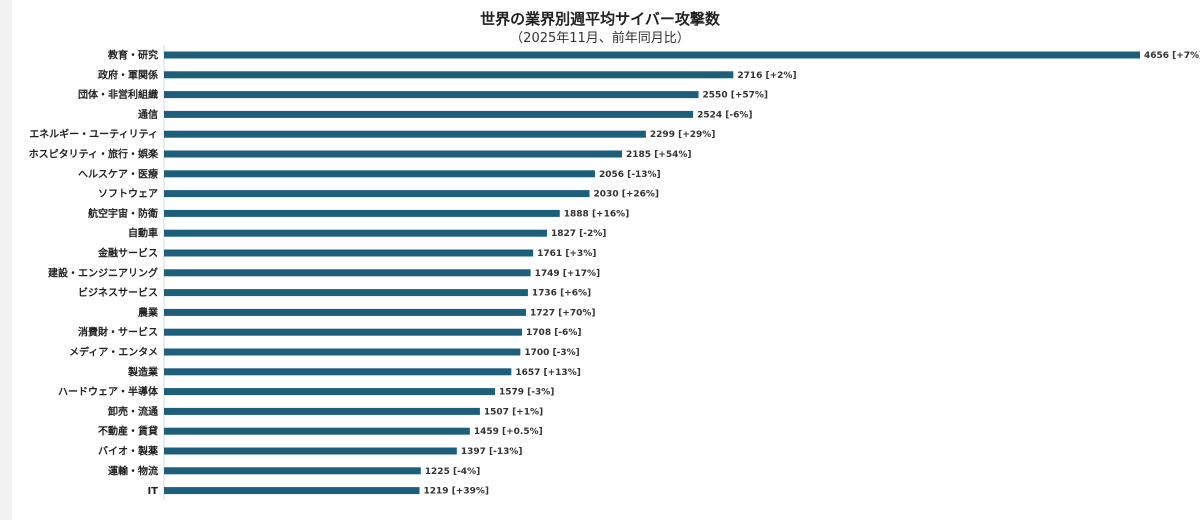 Image resolution: width=1200 pixels, height=520 pixels. I want to click on value-label: 1761 [+3%], so click(566, 254).